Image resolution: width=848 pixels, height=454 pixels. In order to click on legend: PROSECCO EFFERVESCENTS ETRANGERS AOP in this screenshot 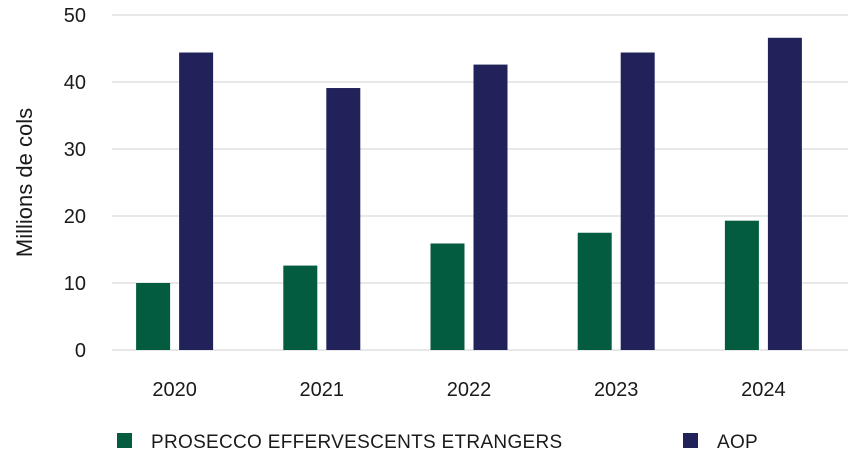, I will do `click(437, 442)`.